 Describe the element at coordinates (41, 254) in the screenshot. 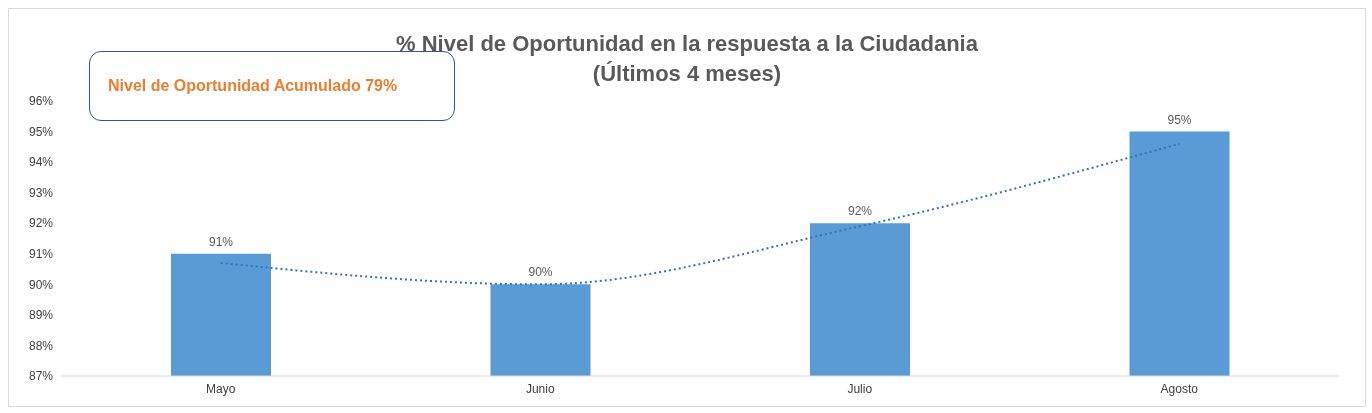

I see `y-tick-label: 91%` at that location.